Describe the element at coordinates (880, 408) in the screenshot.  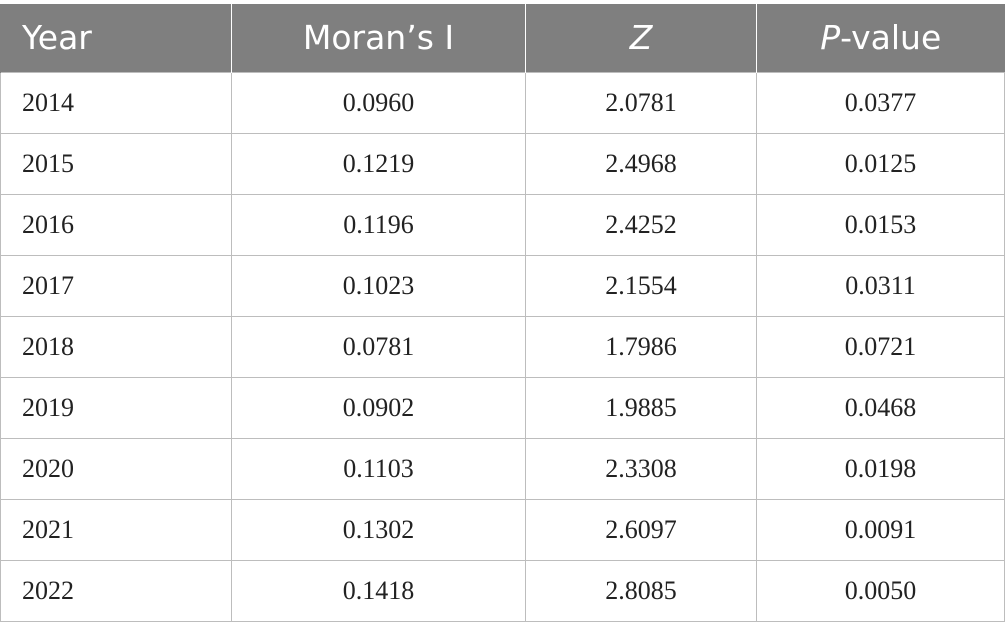
I see `cell-p-value: 0.0468` at that location.